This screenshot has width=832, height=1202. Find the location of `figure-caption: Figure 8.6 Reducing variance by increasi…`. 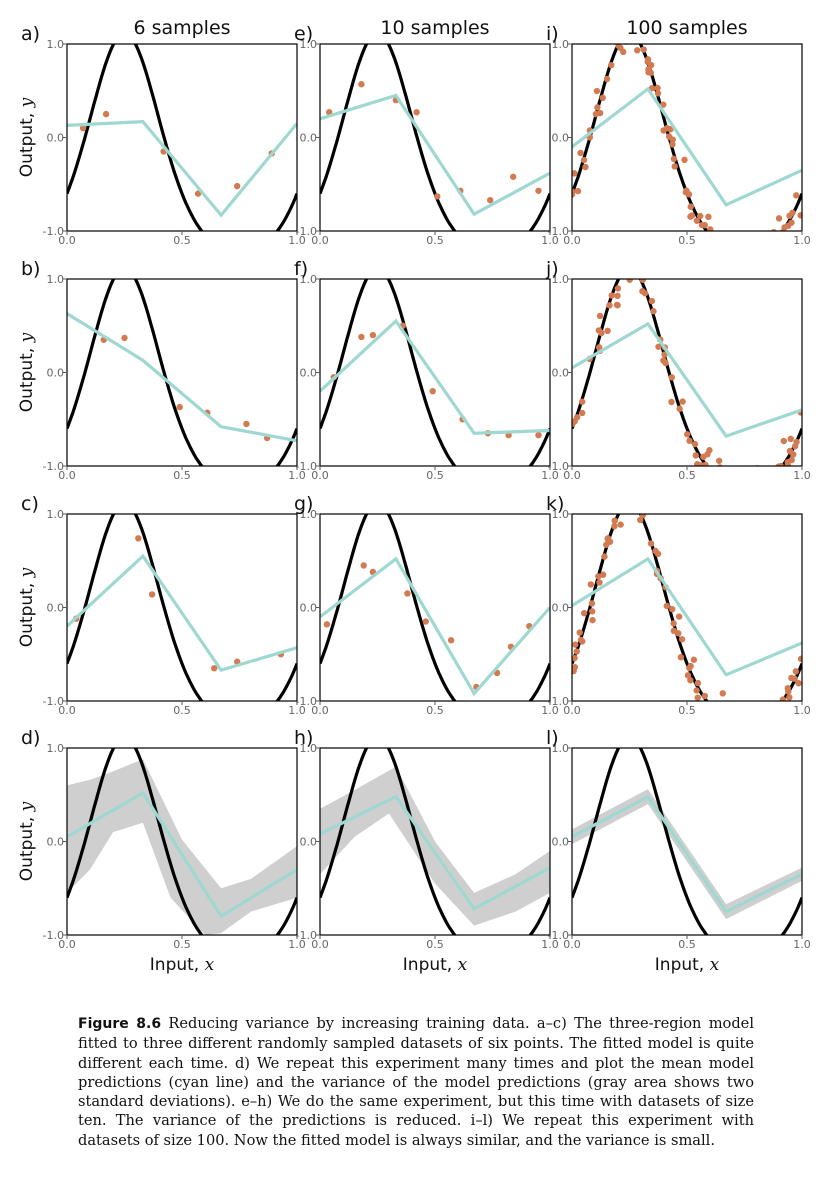

figure-caption: Figure 8.6 Reducing variance by increasi… is located at coordinates (416, 1082).